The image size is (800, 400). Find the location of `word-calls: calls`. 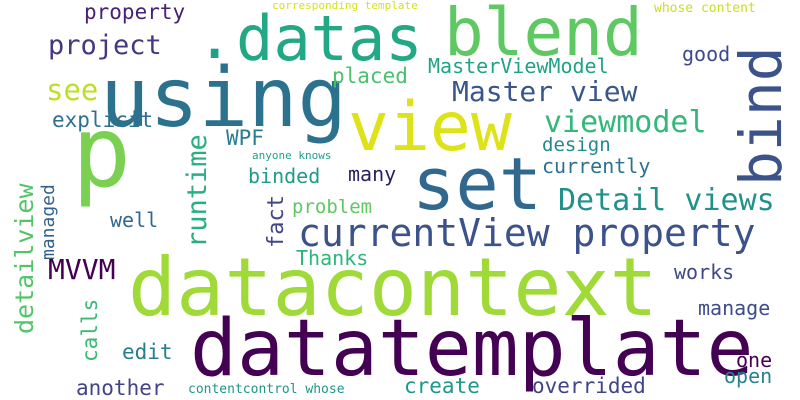

word-calls: calls is located at coordinates (90, 330).